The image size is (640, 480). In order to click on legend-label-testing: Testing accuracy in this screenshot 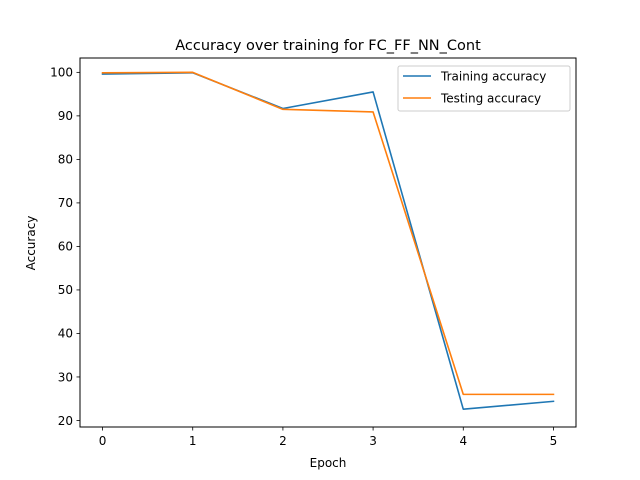, I will do `click(490, 98)`.